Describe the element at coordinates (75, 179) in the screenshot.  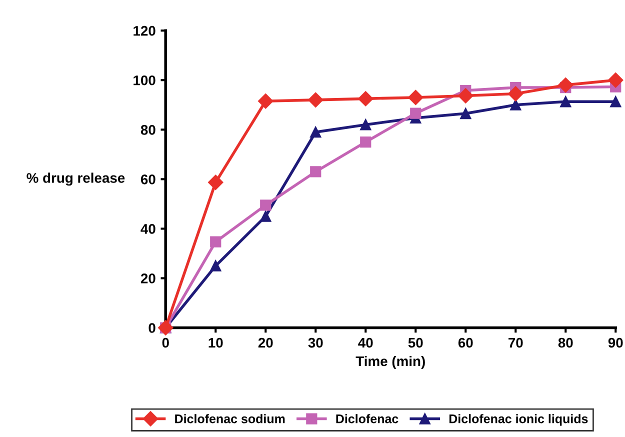
I see `y-axis-title: % drug release` at that location.